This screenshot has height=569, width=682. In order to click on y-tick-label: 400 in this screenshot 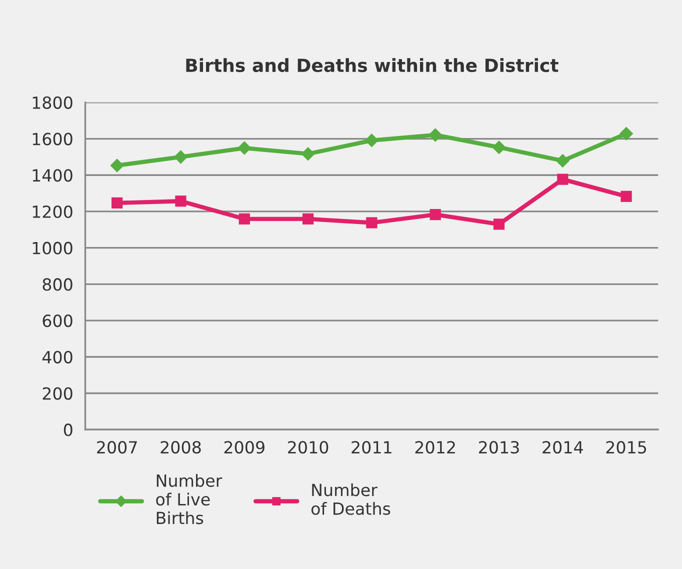, I will do `click(57, 357)`.